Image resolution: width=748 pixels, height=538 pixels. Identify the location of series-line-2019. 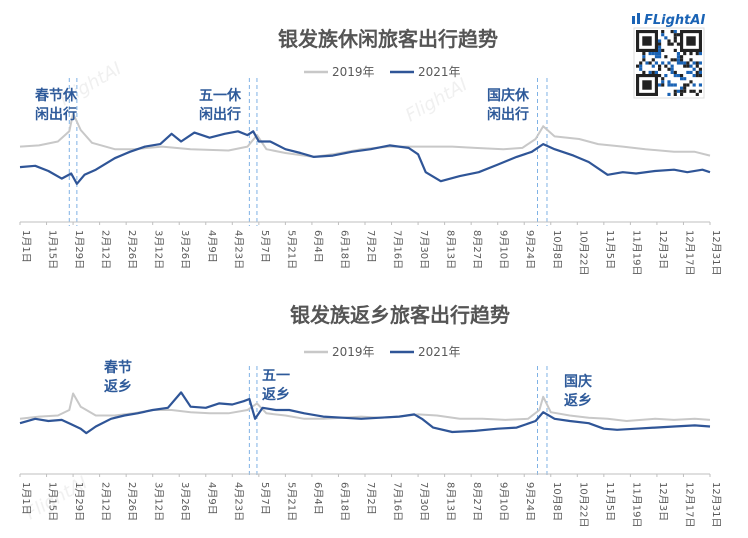
(365, 407).